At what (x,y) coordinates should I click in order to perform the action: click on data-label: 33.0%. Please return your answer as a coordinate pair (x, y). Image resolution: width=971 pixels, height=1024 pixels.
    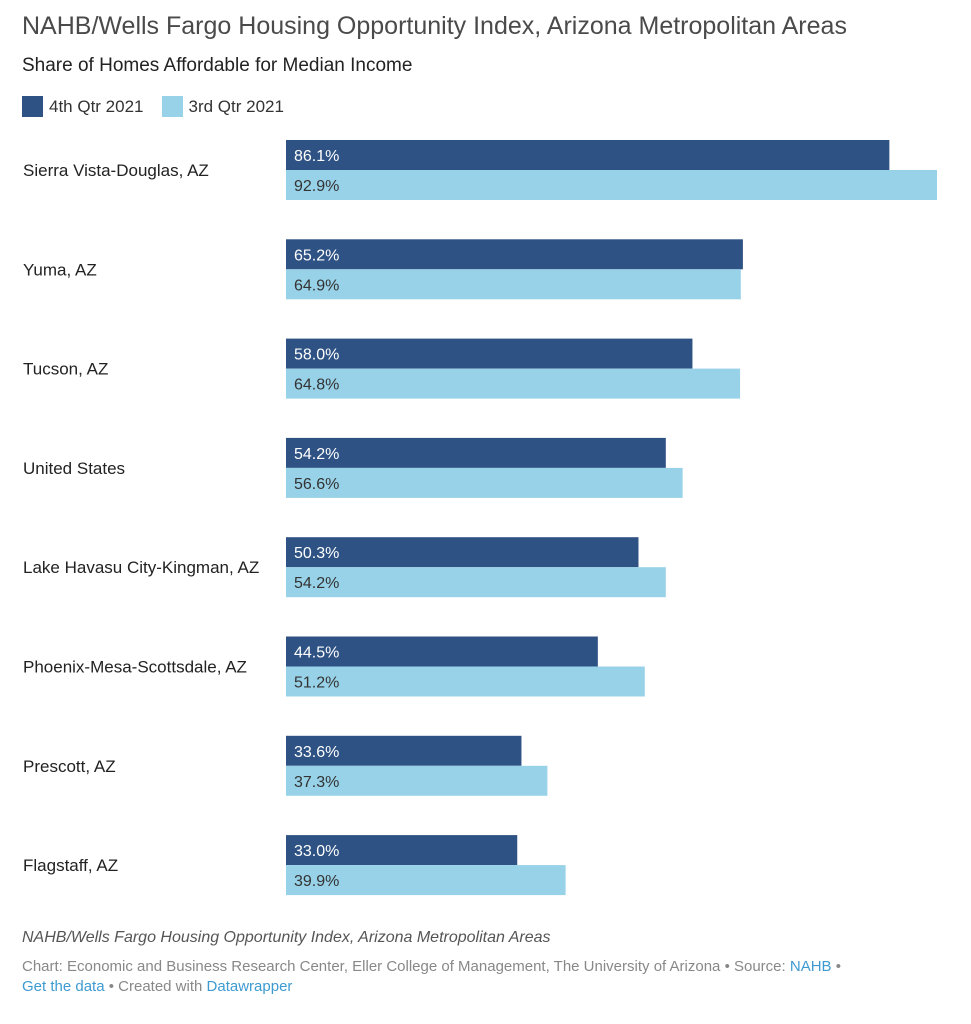
    Looking at the image, I should click on (316, 851).